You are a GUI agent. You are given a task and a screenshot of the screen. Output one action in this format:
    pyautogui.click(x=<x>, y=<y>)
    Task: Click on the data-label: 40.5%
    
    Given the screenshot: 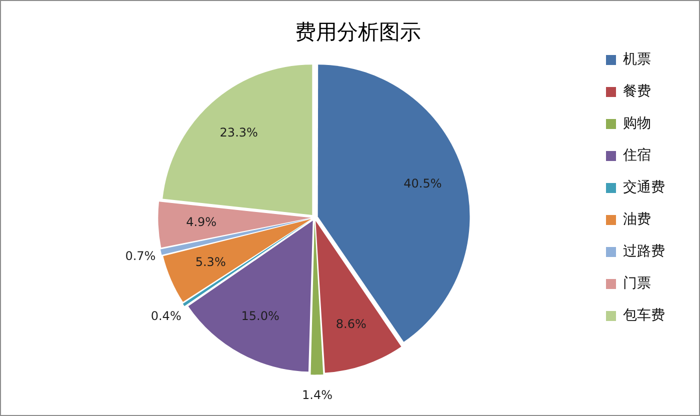 What is the action you would take?
    pyautogui.click(x=423, y=183)
    